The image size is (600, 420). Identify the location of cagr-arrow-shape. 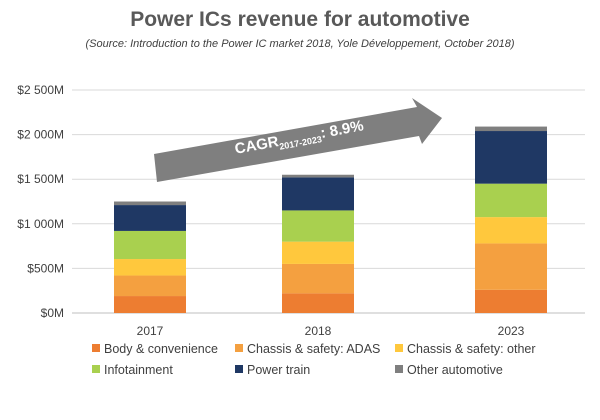
(298, 140).